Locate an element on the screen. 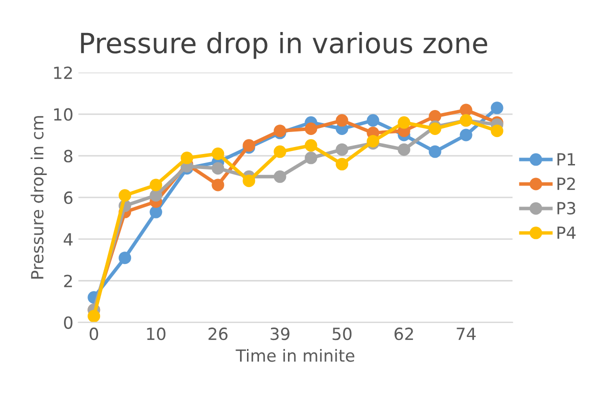  legend-label: P2 is located at coordinates (566, 183).